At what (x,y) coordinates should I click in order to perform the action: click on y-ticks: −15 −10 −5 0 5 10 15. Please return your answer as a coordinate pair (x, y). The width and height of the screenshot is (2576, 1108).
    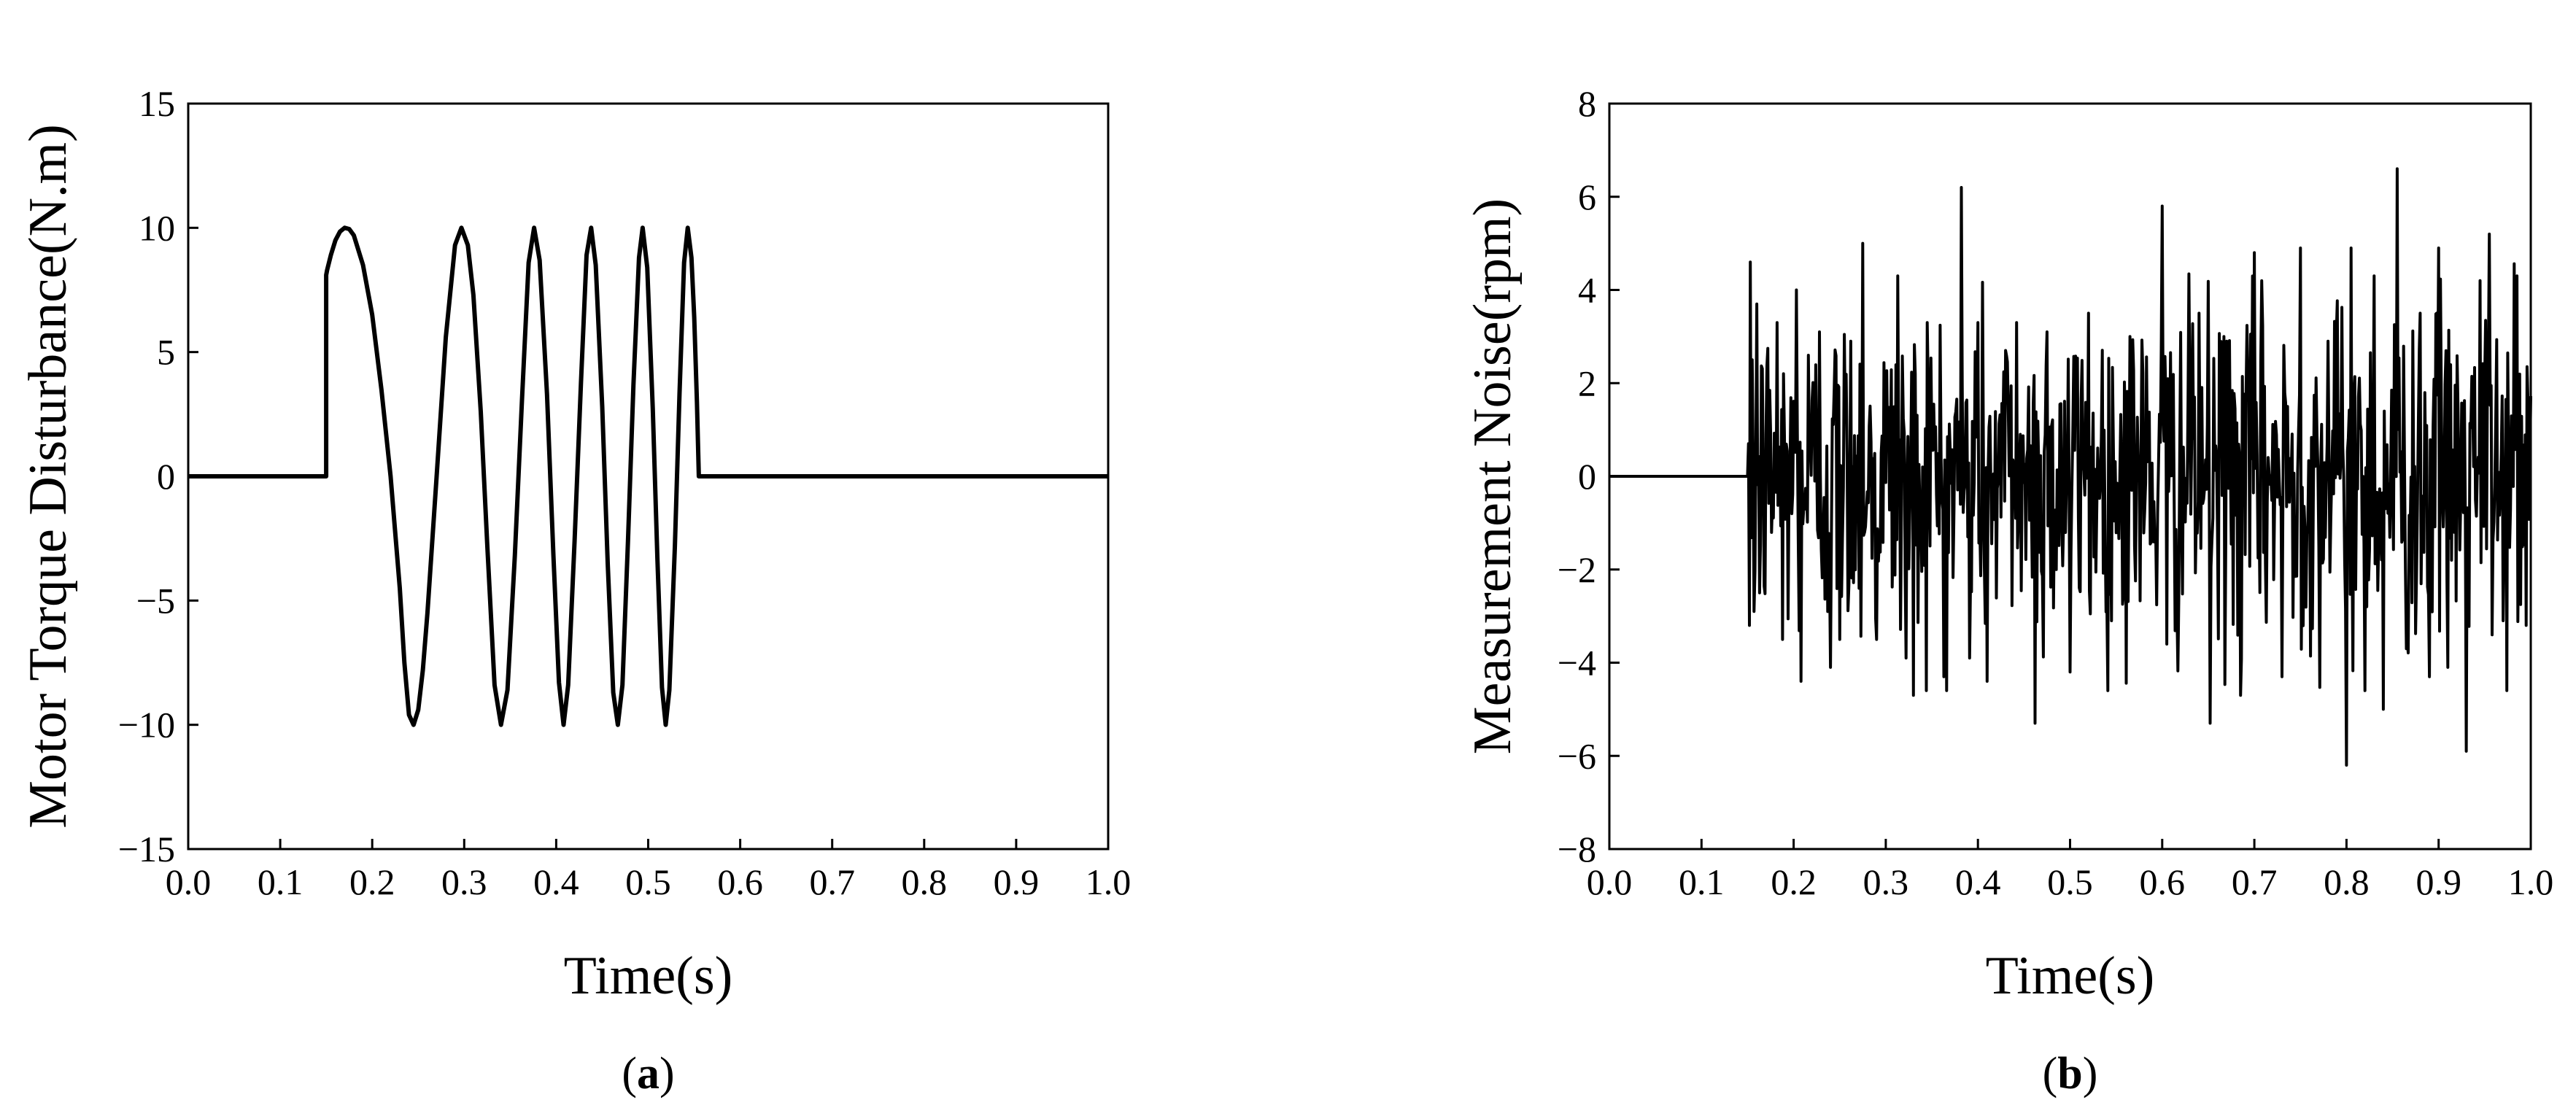
    Looking at the image, I should click on (158, 476).